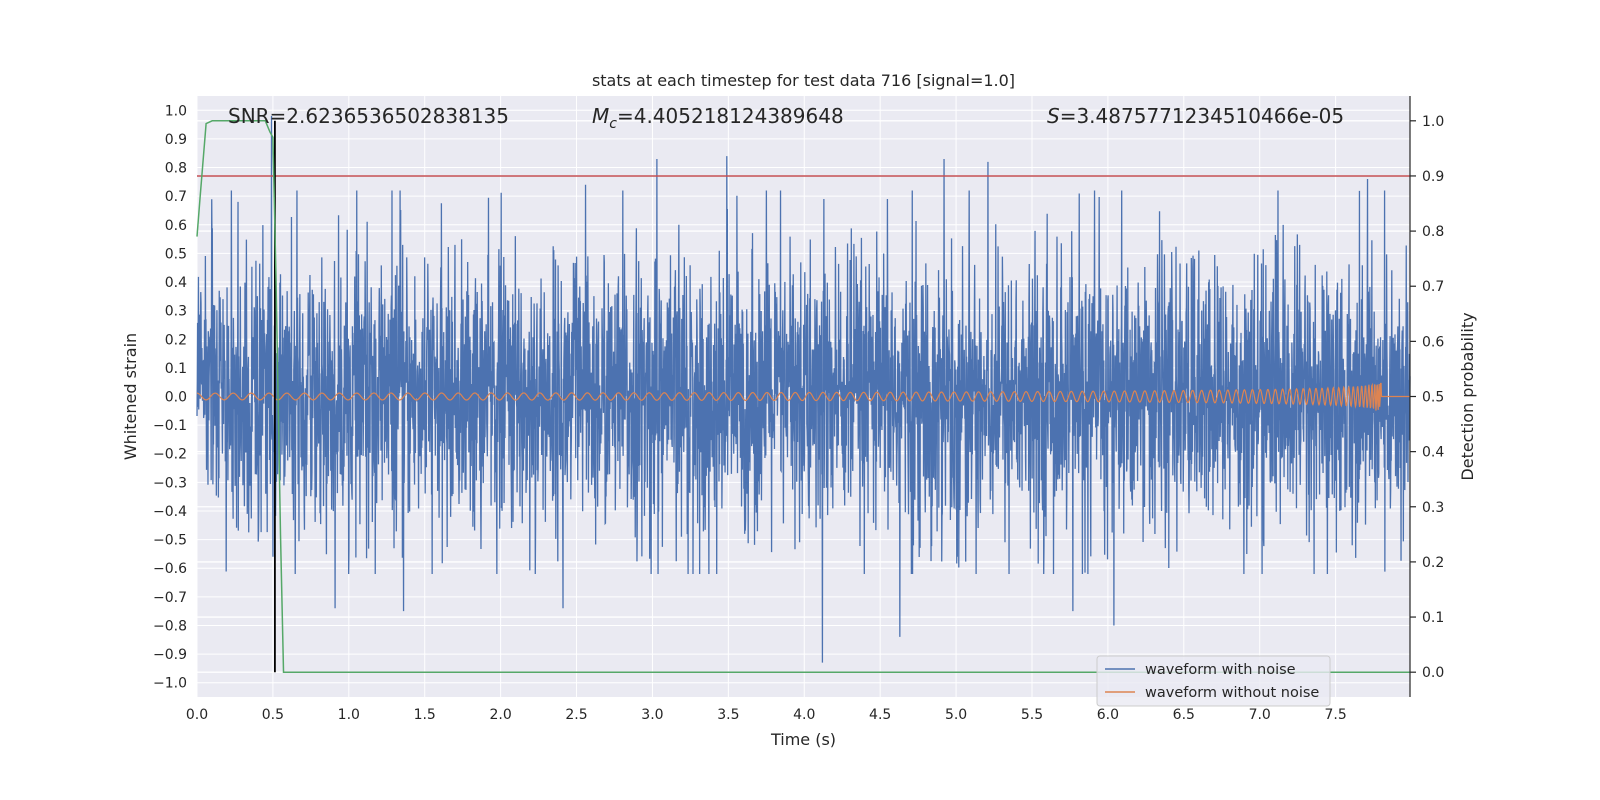  I want to click on x-tick-label: 6.5, so click(1184, 715).